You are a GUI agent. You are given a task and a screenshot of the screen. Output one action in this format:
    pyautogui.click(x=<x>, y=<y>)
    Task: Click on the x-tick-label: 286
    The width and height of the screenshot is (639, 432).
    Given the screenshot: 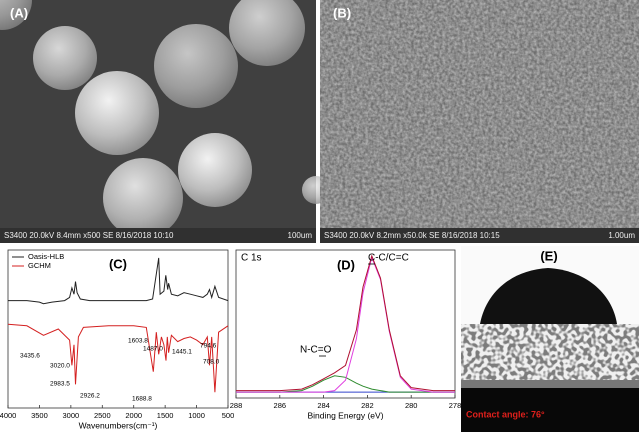 What is the action you would take?
    pyautogui.click(x=280, y=405)
    